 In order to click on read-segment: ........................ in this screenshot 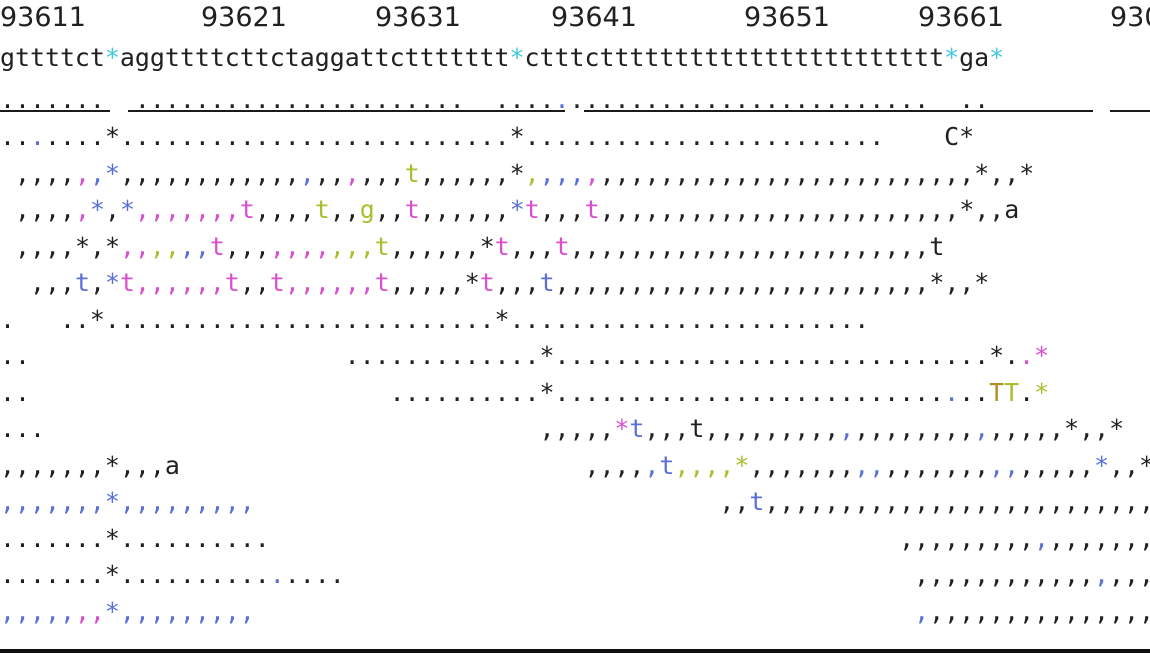, I will do `click(689, 319)`.